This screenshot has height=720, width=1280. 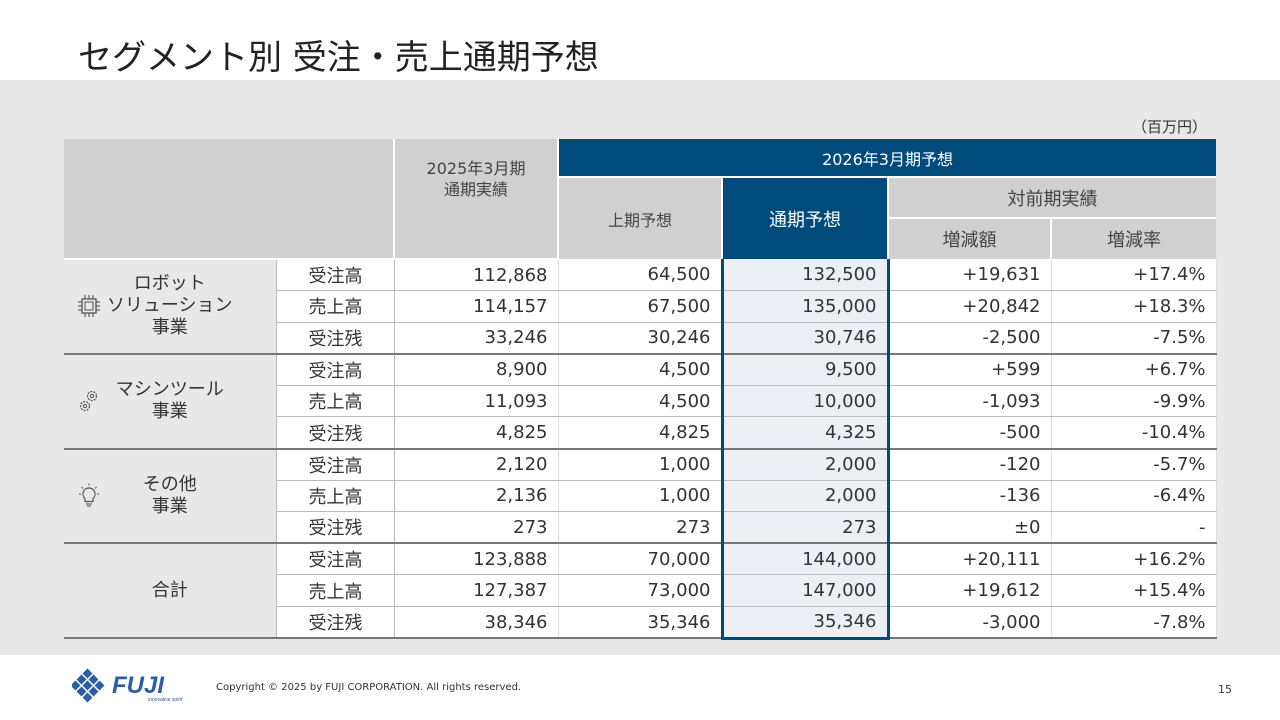 I want to click on full-year-value: 273, so click(x=805, y=528).